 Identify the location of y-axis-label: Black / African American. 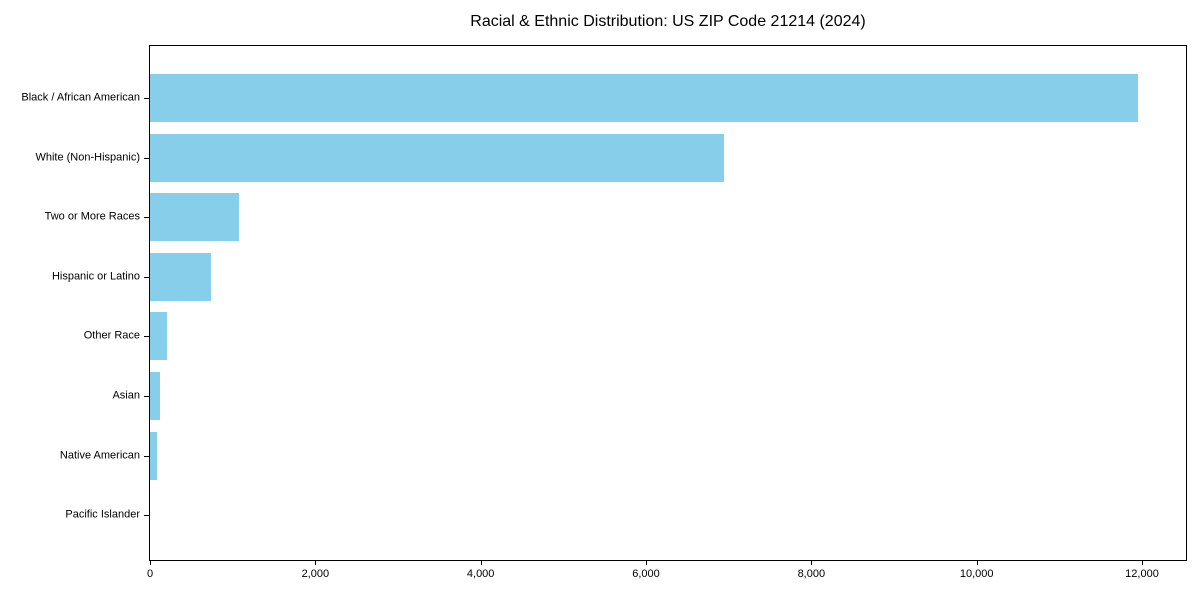
(80, 97).